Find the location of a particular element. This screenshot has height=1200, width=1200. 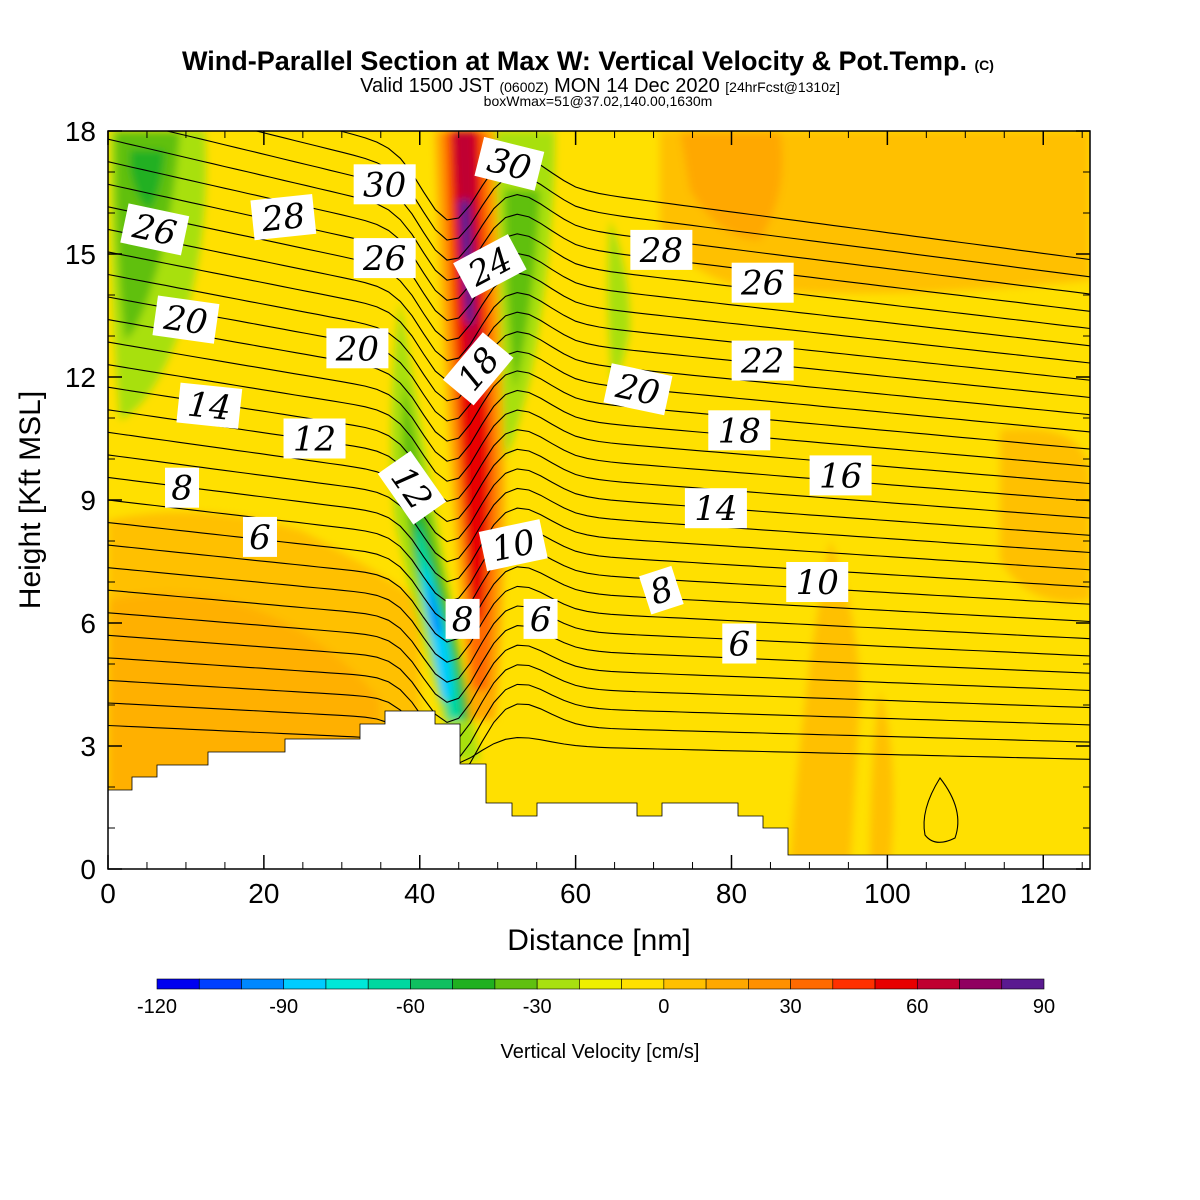

shade-green-rightjet2 is located at coordinates (522, 290).